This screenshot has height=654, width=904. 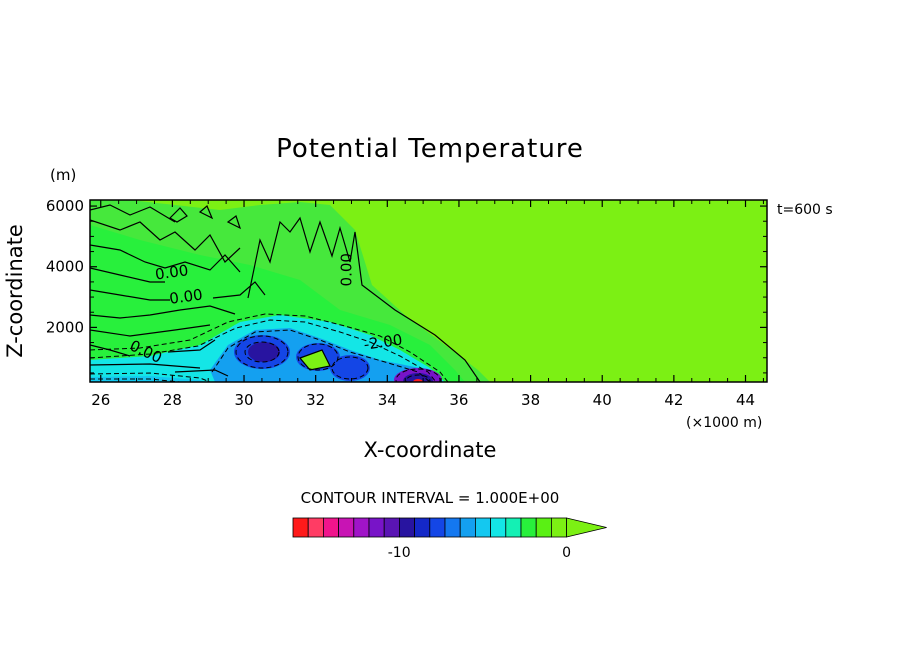 What do you see at coordinates (530, 400) in the screenshot?
I see `x-tick-label: 38` at bounding box center [530, 400].